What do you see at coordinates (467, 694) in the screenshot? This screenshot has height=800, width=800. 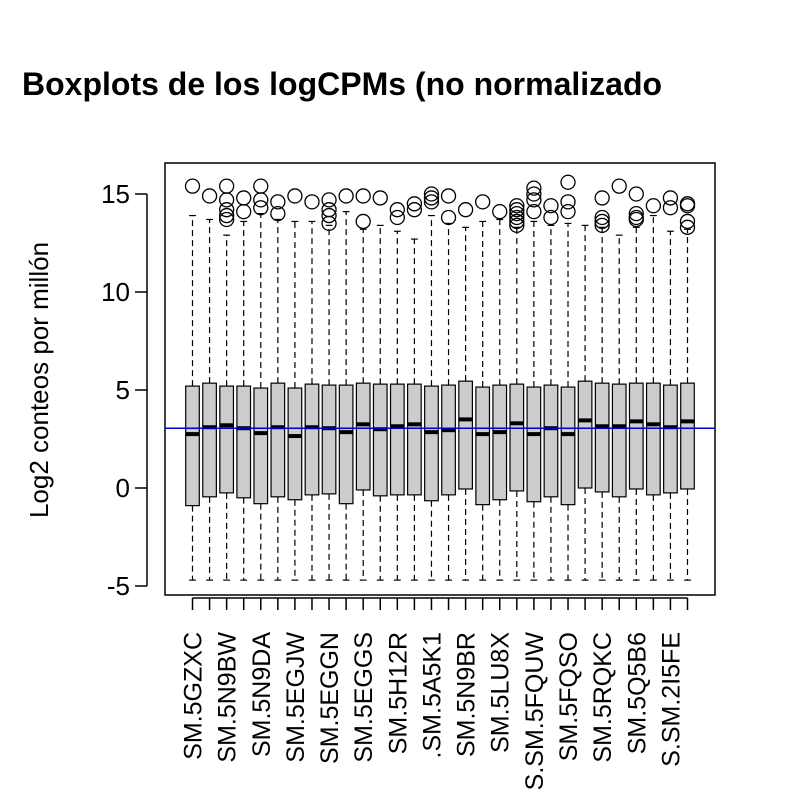 I see `x-tick-label: SM.5N9BR` at bounding box center [467, 694].